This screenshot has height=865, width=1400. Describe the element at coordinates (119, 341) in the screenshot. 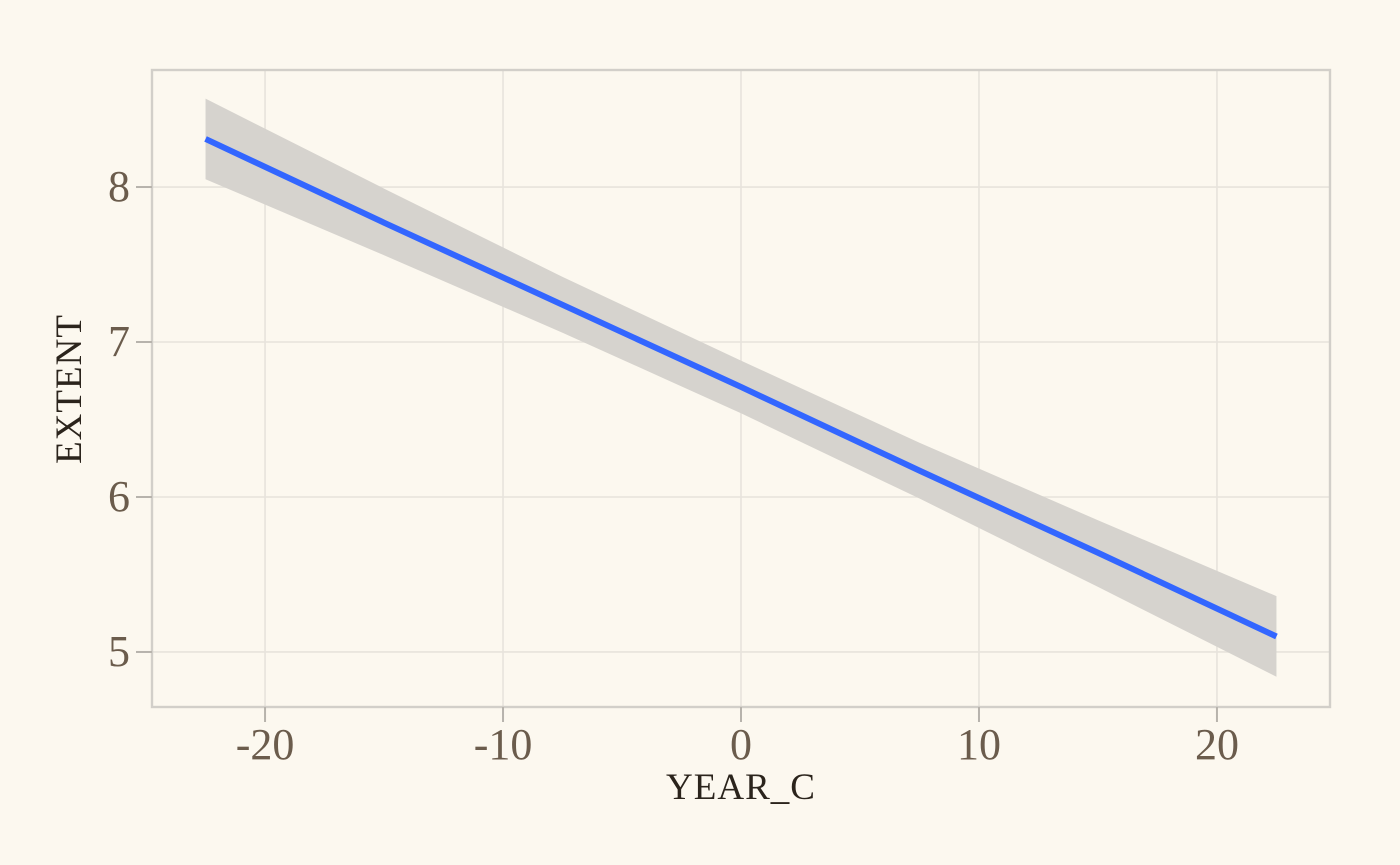

I see `y-tick-label: 7` at that location.